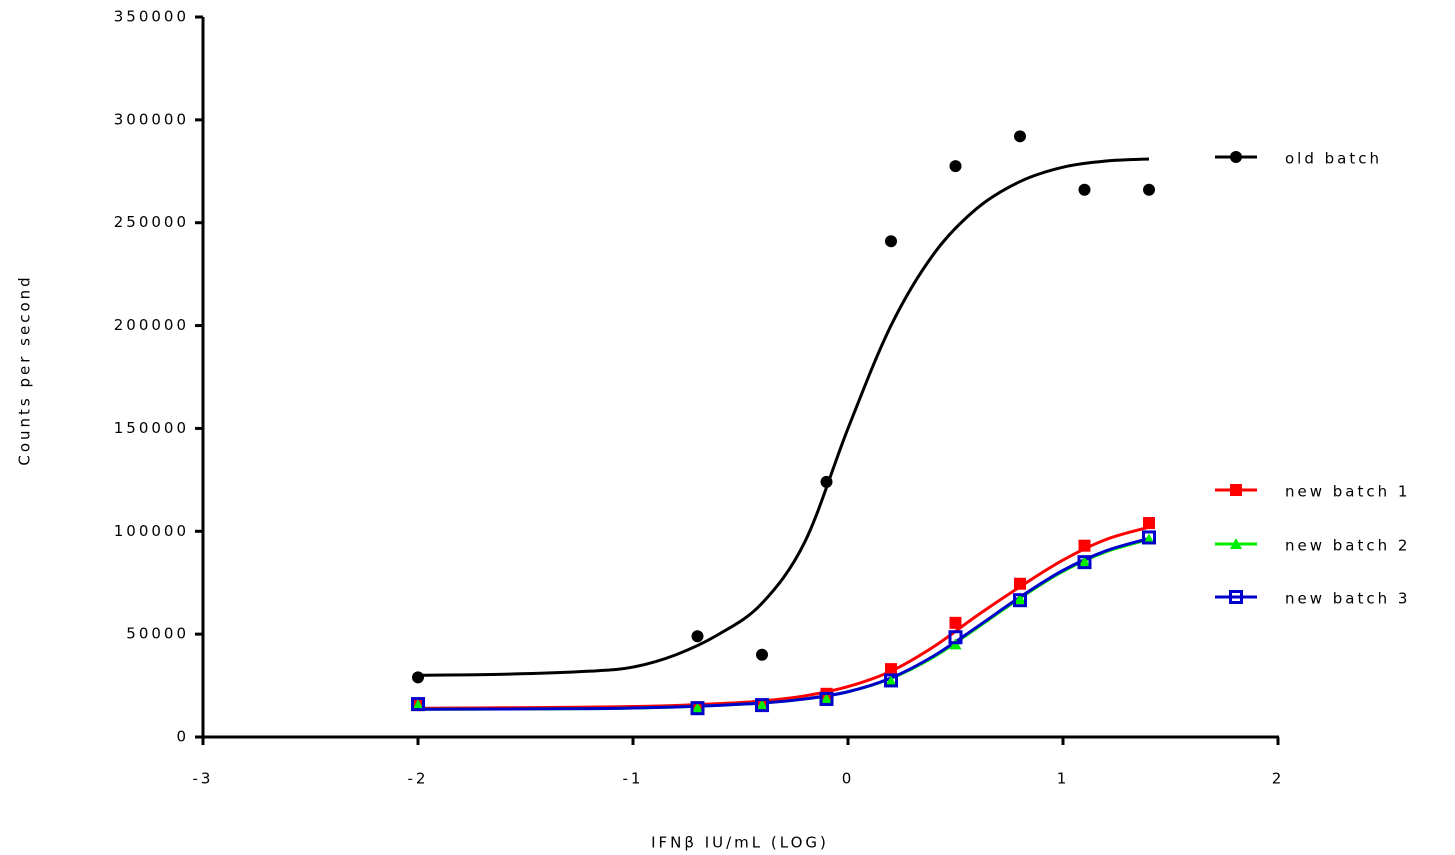 The height and width of the screenshot is (855, 1455). Describe the element at coordinates (182, 737) in the screenshot. I see `y-tick-label: 0` at that location.